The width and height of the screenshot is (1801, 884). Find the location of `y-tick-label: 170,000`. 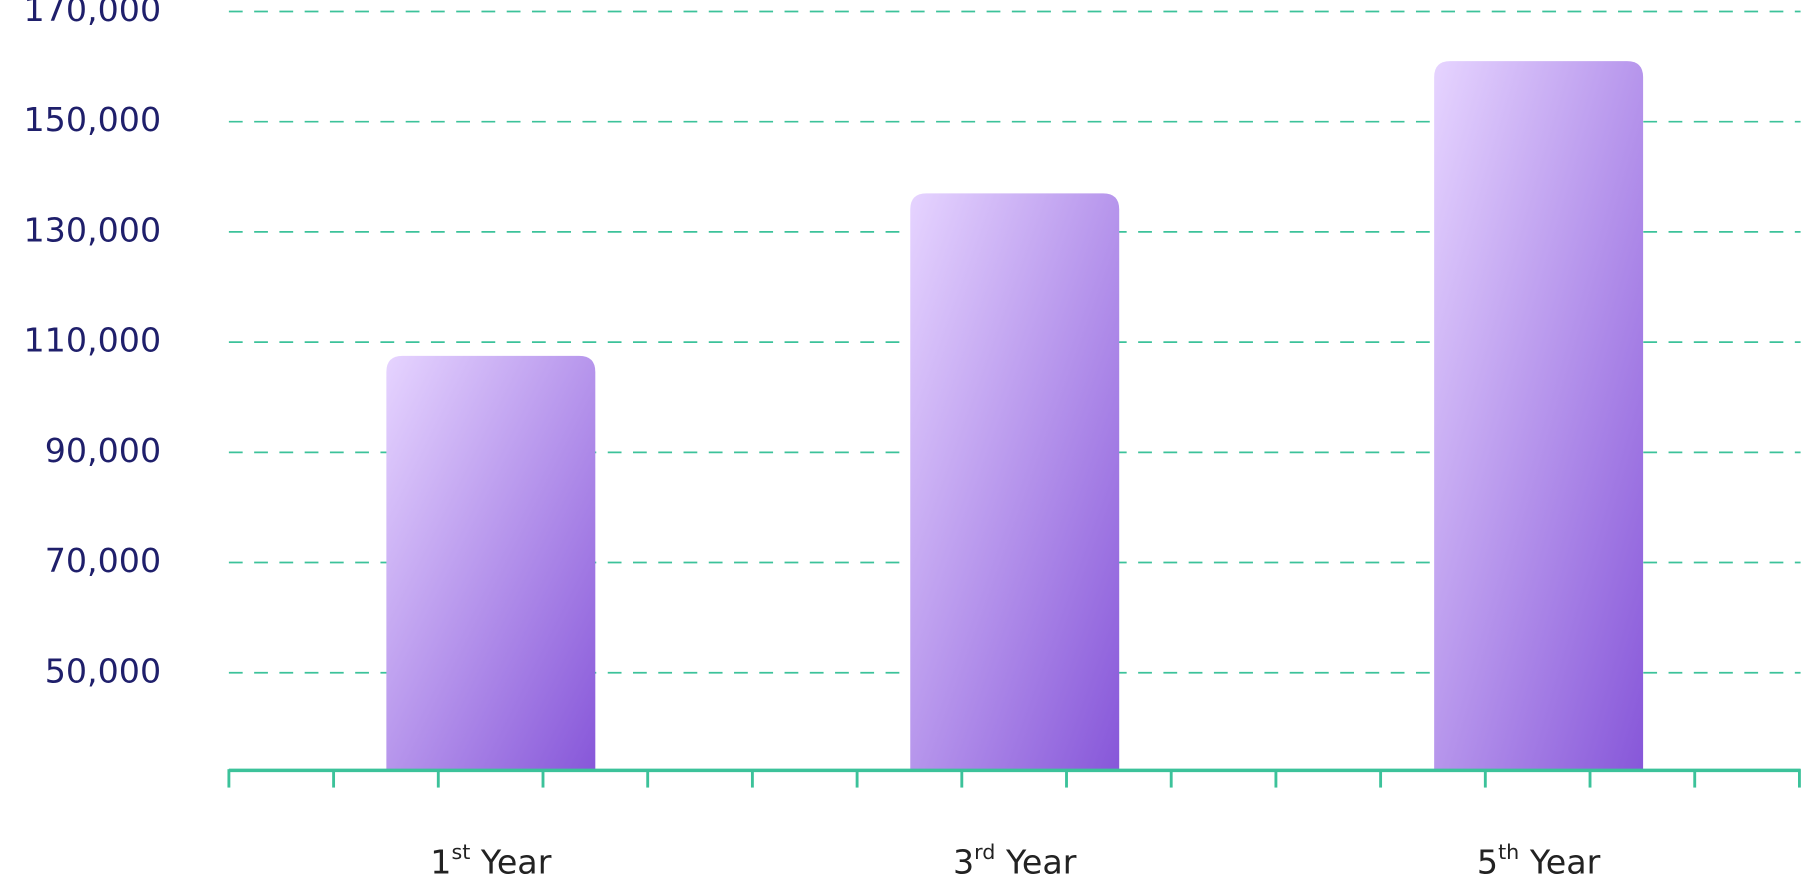

y-tick-label: 170,000 is located at coordinates (93, 14).